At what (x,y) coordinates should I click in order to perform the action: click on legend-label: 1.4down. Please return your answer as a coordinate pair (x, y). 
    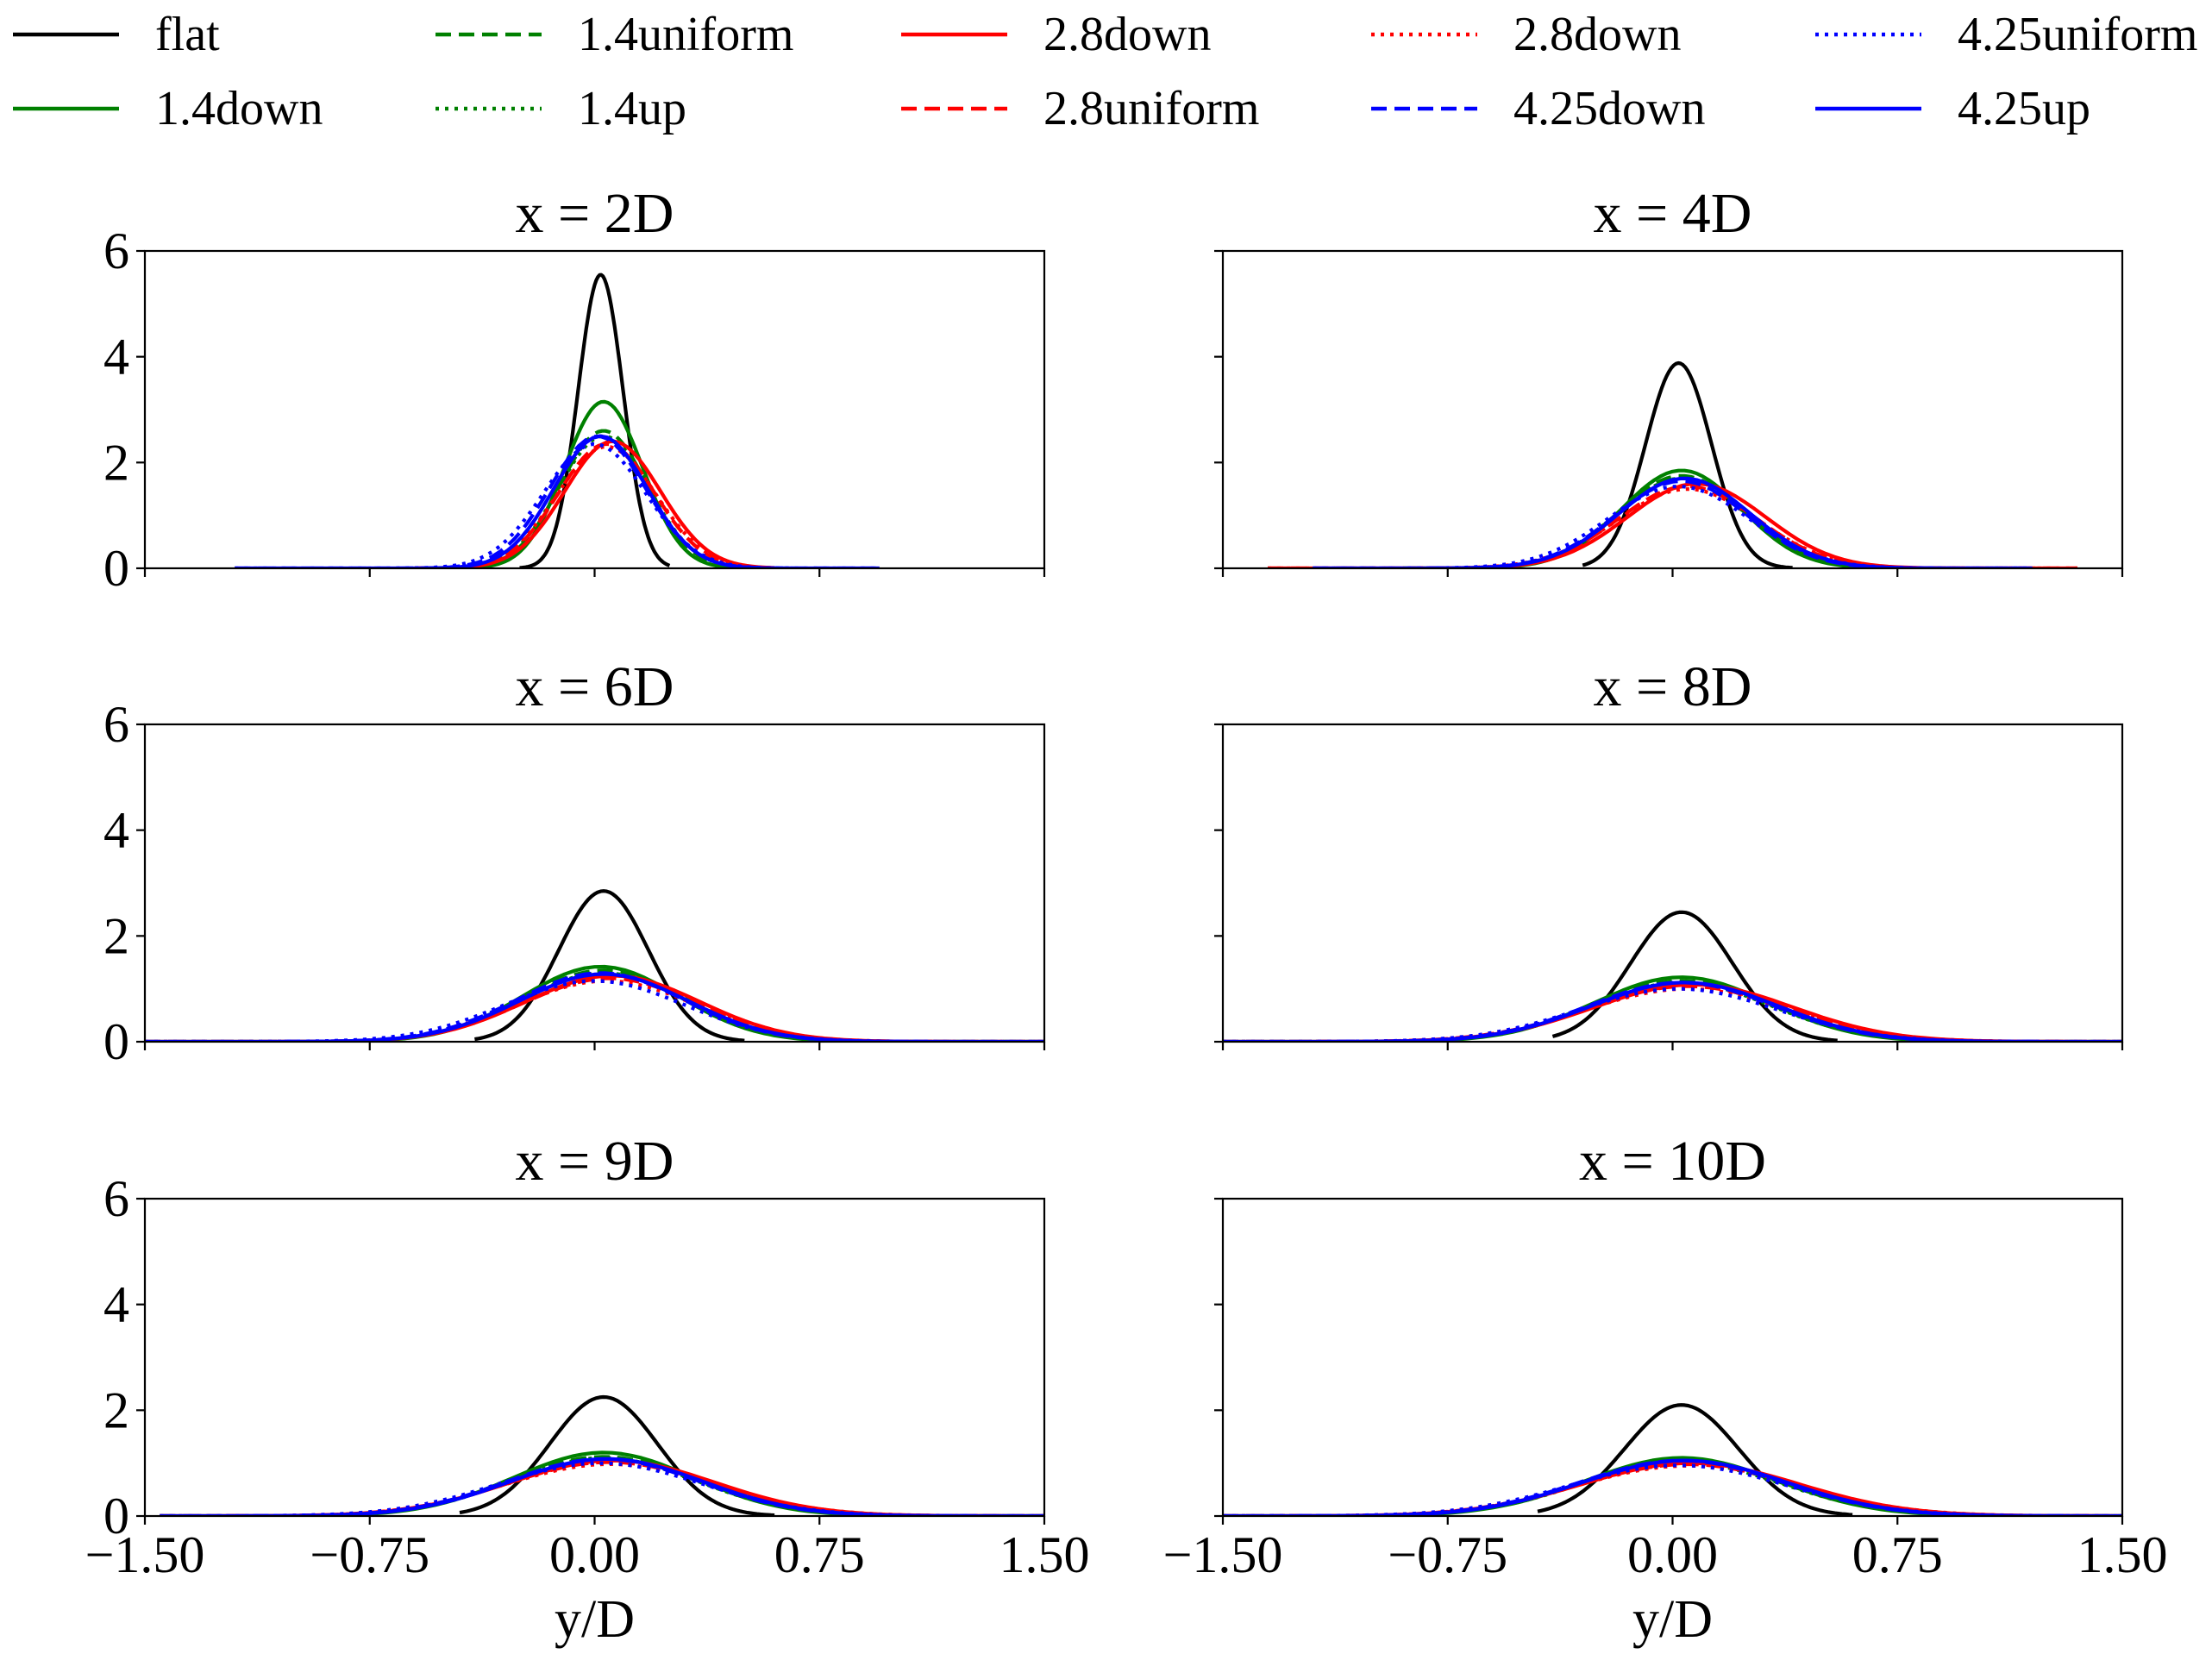
    Looking at the image, I should click on (239, 108).